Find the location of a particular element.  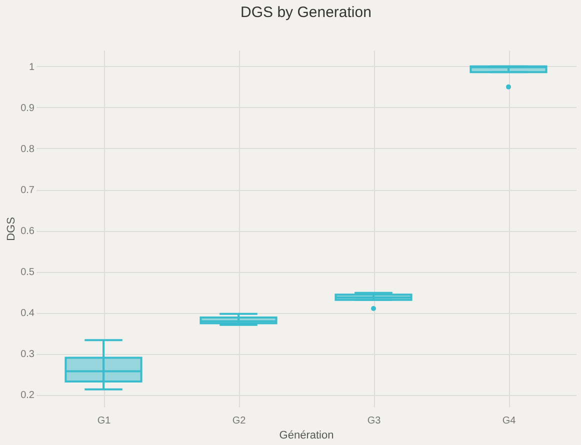

x-tick-label: G1 is located at coordinates (104, 421).